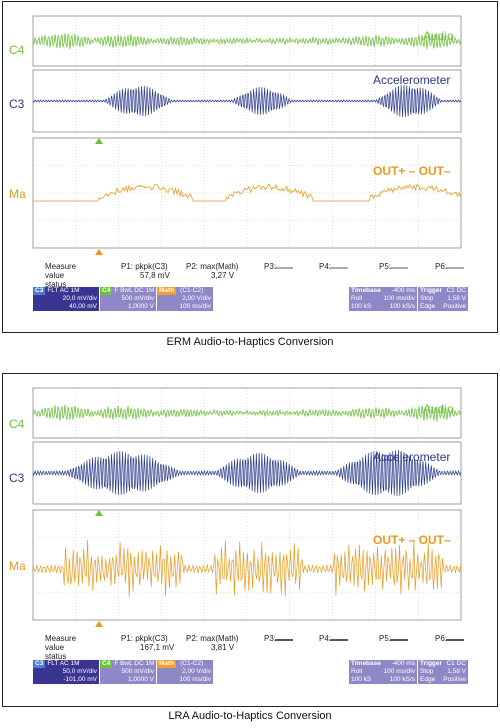  What do you see at coordinates (157, 647) in the screenshot?
I see `p1-value: 167,1 mV` at bounding box center [157, 647].